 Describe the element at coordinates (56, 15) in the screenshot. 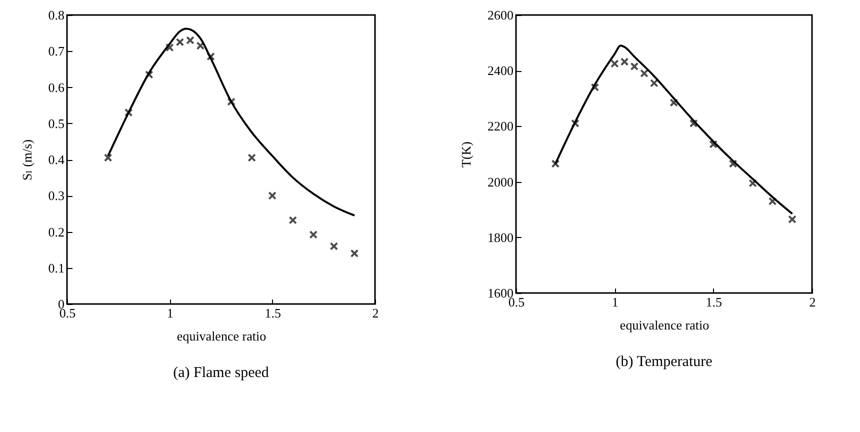

I see `y-tick-label: 0.8` at that location.